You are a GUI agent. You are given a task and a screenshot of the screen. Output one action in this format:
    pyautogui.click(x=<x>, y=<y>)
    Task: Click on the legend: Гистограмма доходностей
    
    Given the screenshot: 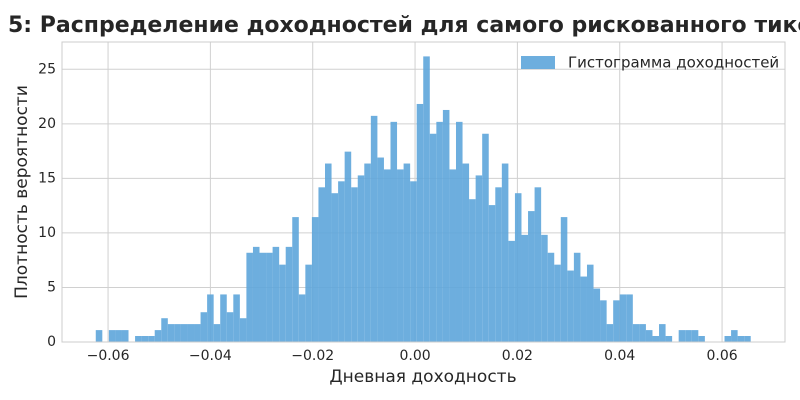 What is the action you would take?
    pyautogui.click(x=650, y=63)
    